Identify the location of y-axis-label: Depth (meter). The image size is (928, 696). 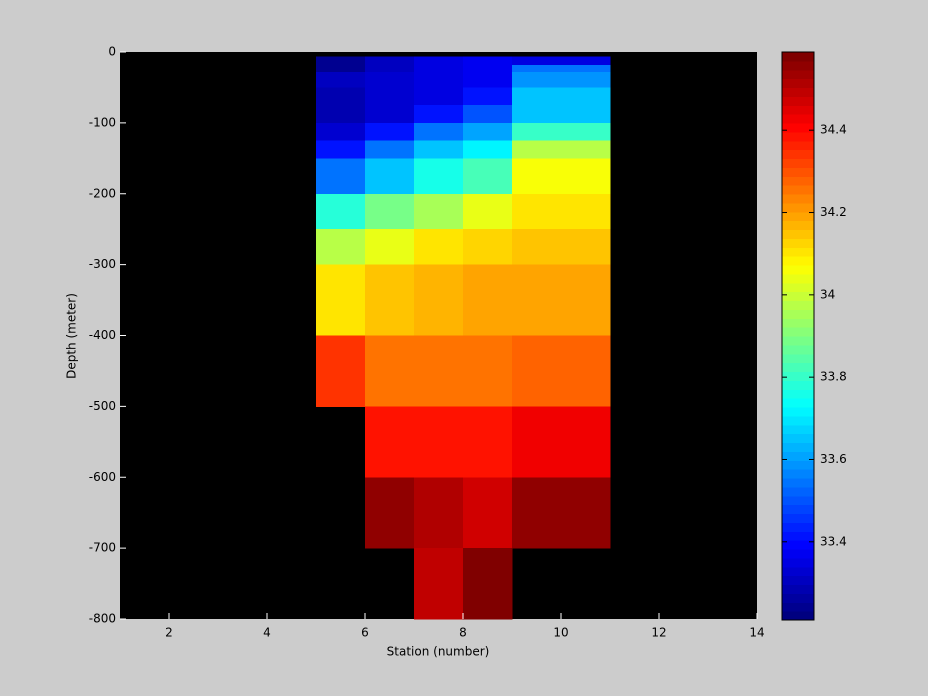
(72, 336).